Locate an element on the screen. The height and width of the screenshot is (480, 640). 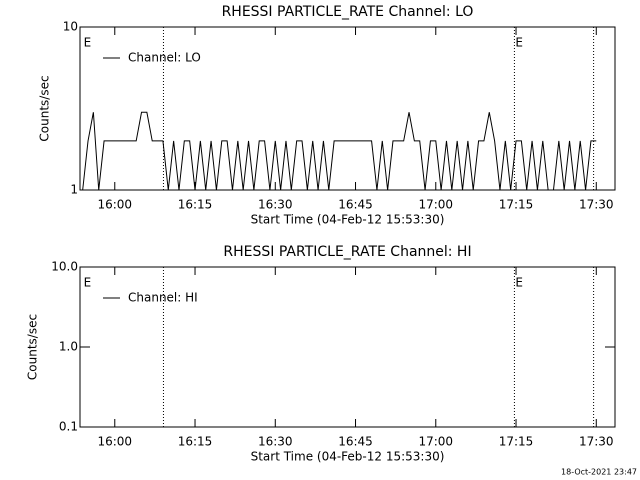
chart-title: RHESSI PARTICLE_RATE Channel: HI is located at coordinates (347, 252).